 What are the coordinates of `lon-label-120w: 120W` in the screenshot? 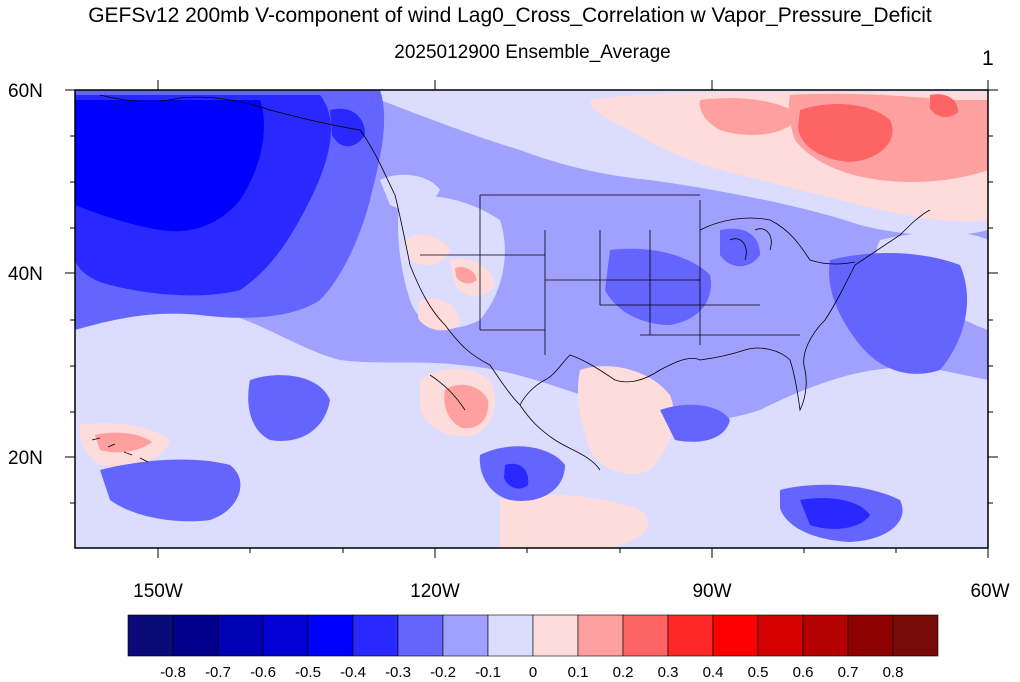 It's located at (435, 591).